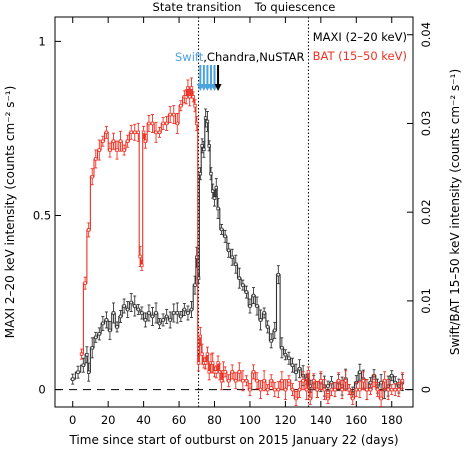 This screenshot has width=464, height=451. Describe the element at coordinates (426, 212) in the screenshot. I see `y-tick-label-right: 0.02` at that location.